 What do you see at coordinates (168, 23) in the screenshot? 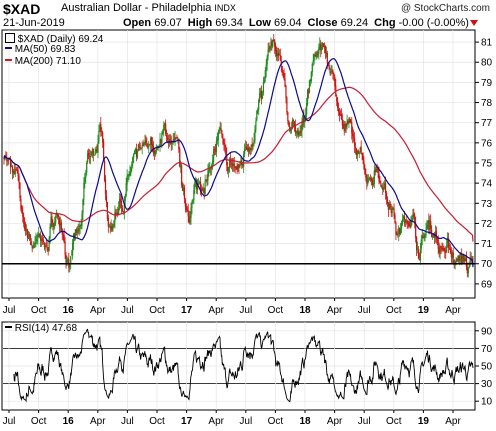
I see `open-value: 69.07` at bounding box center [168, 23].